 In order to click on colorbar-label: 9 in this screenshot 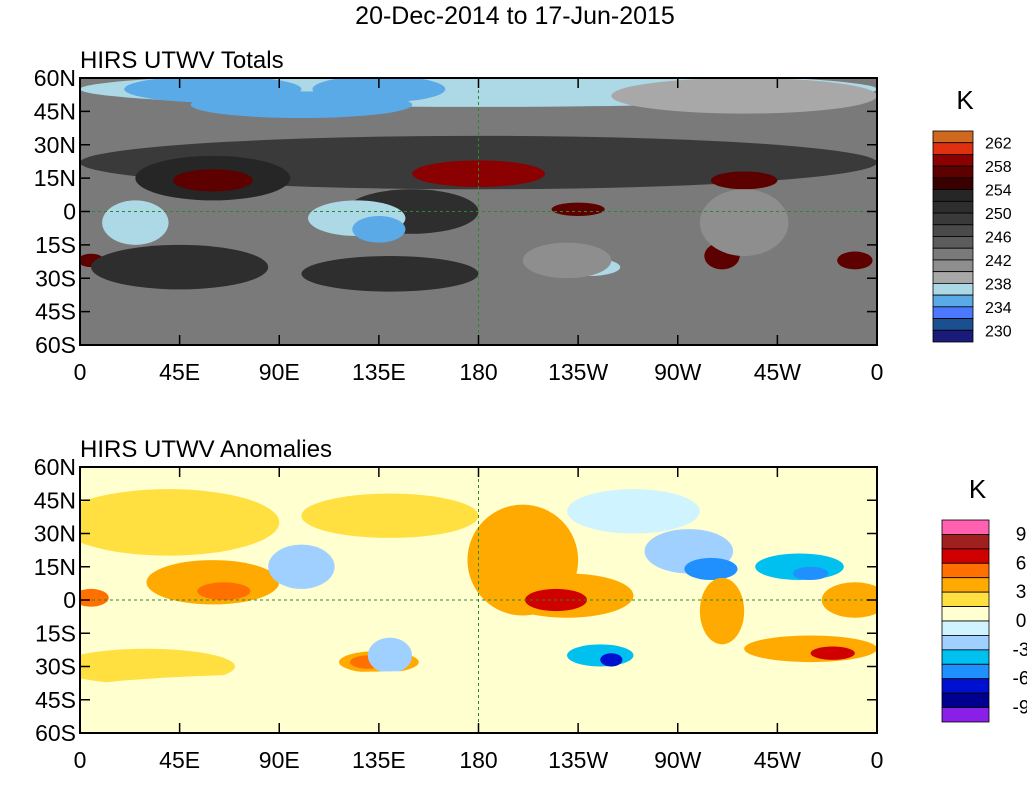, I will do `click(1021, 534)`.